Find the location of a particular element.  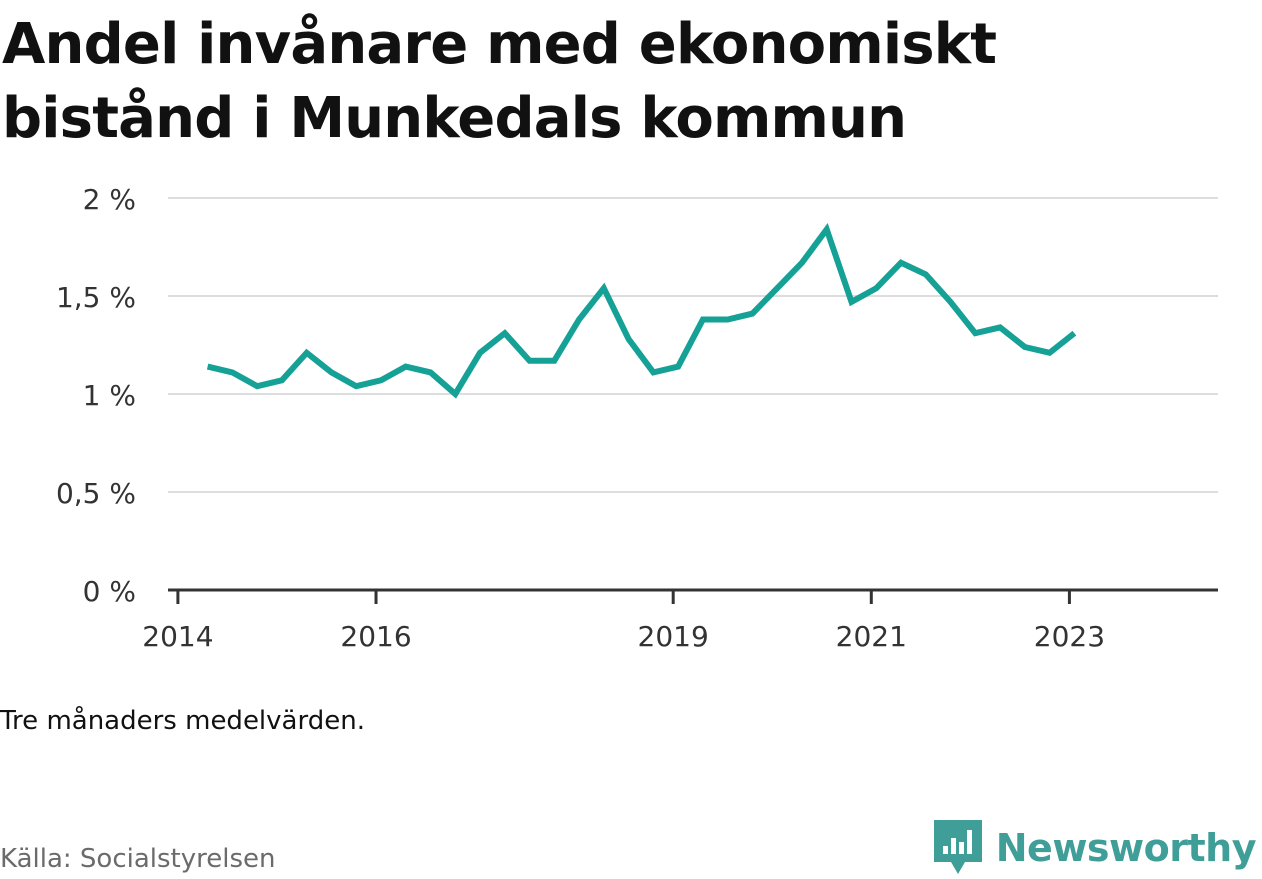

y-tick-label: 0 % is located at coordinates (109, 591).